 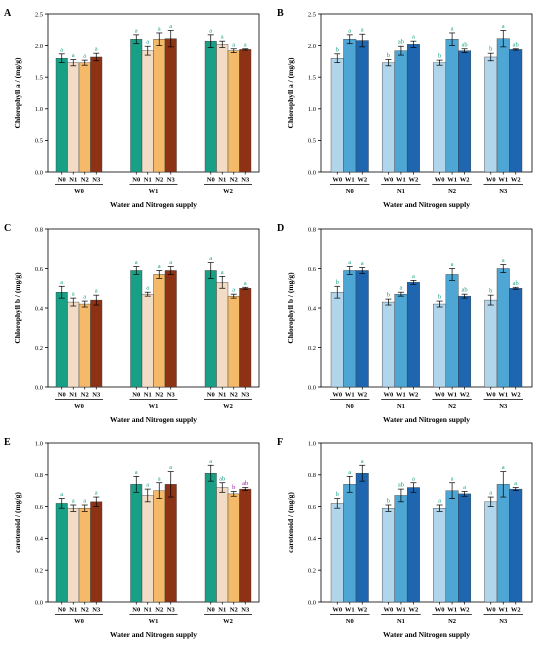 What do you see at coordinates (426, 522) in the screenshot?
I see `plot-frame` at bounding box center [426, 522].